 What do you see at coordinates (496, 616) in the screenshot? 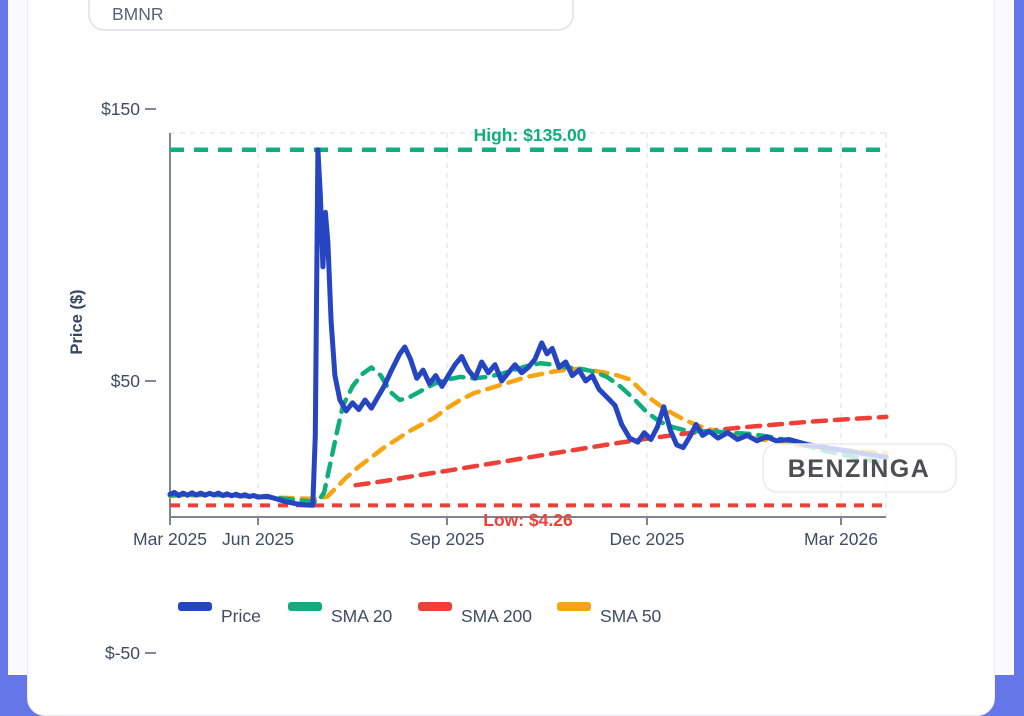
I see `legend-label-sma200: SMA 200` at bounding box center [496, 616].